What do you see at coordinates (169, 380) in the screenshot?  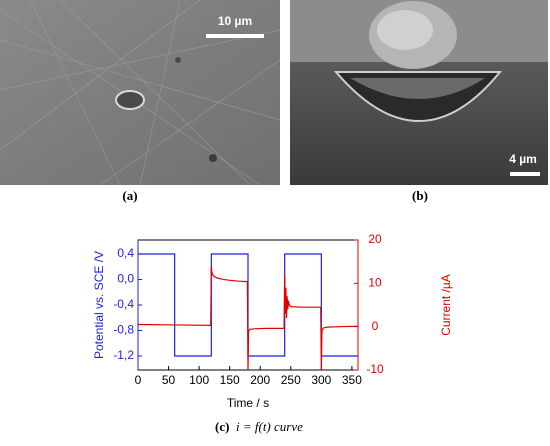 I see `x-tick-label: 50` at bounding box center [169, 380].